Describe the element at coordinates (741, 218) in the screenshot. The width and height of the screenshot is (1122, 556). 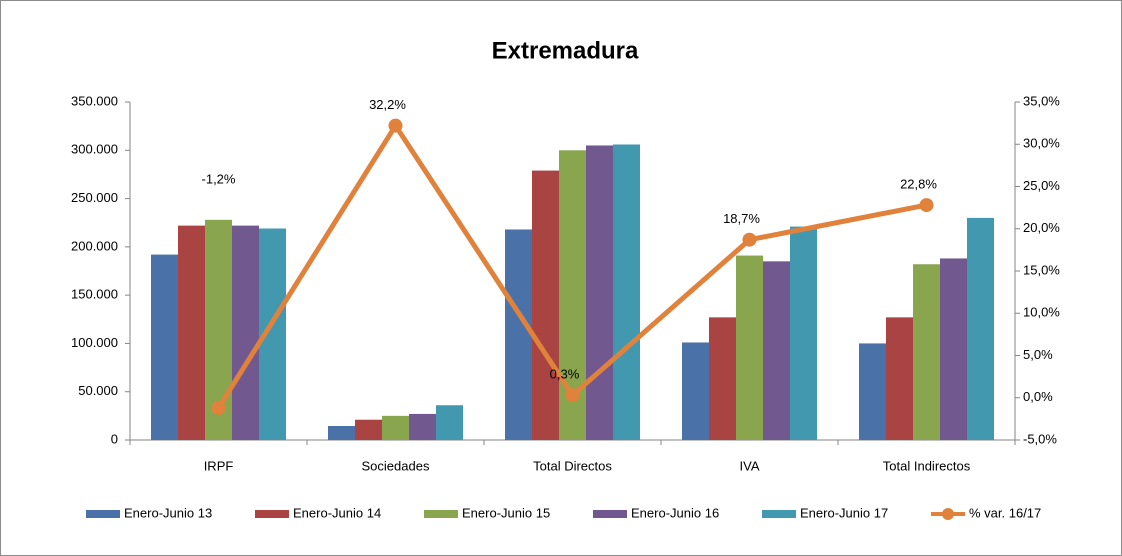
I see `data-label: 18,7%` at that location.